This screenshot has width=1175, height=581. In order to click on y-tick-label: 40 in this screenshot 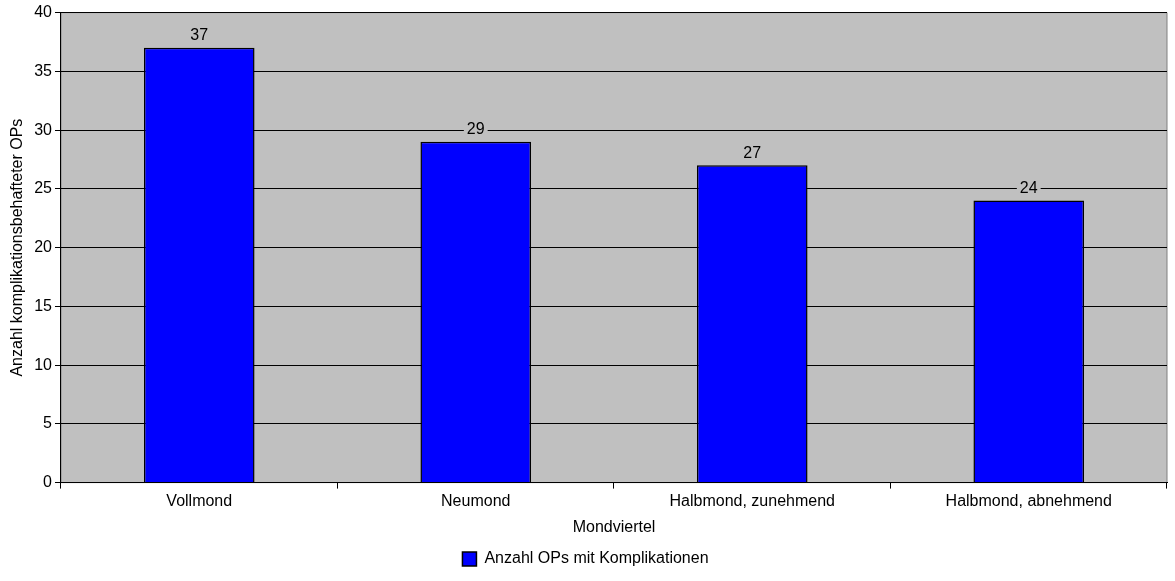, I will do `click(43, 12)`.